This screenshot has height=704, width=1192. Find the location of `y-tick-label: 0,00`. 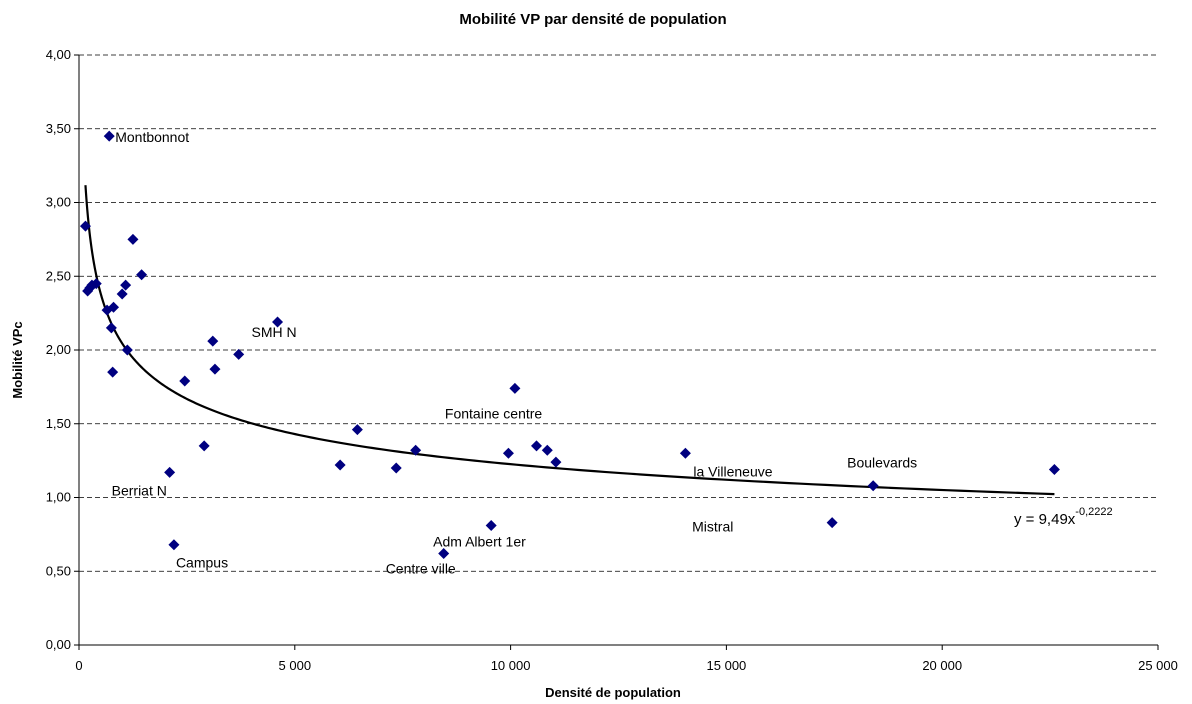

y-tick-label: 0,00 is located at coordinates (58, 644).